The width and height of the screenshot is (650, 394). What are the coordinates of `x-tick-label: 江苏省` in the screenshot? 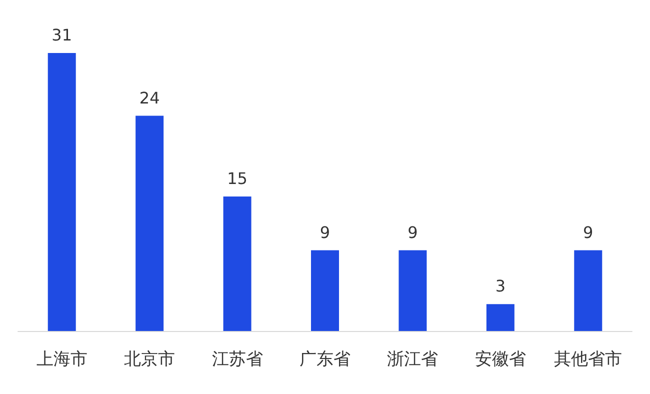 It's located at (237, 360).